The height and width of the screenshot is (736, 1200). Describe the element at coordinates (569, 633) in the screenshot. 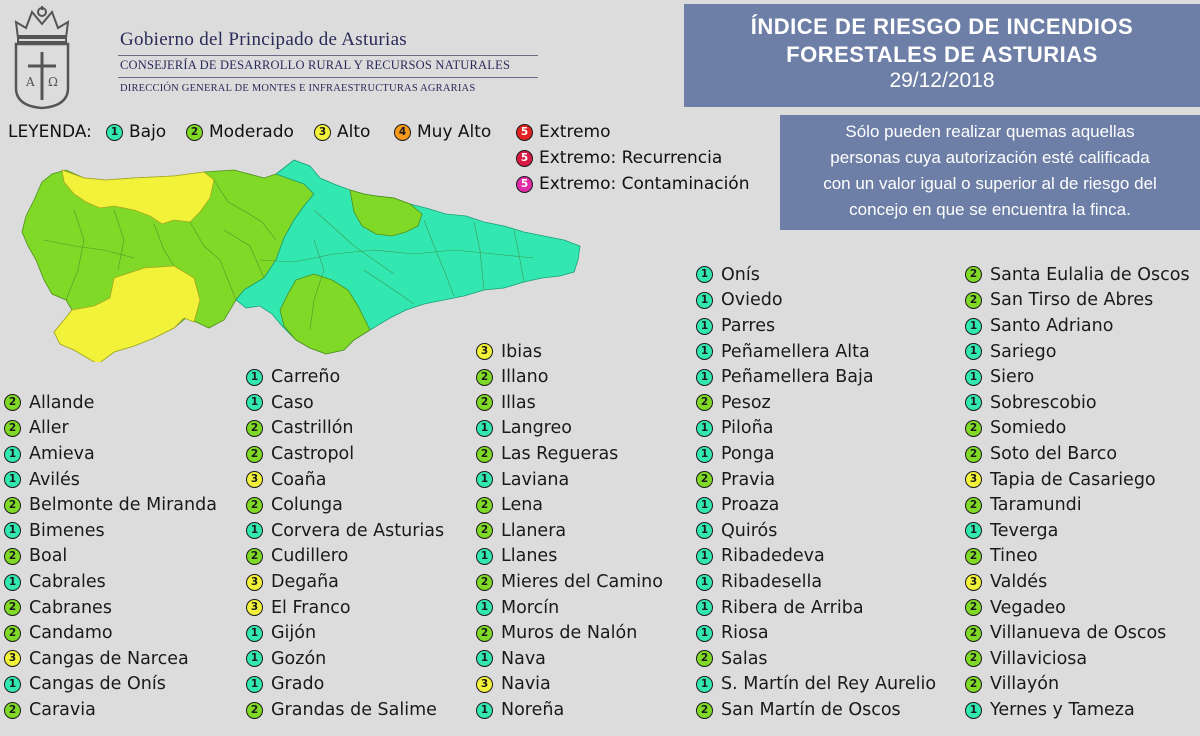

I see `municipality-name: Muros de Nalón` at that location.